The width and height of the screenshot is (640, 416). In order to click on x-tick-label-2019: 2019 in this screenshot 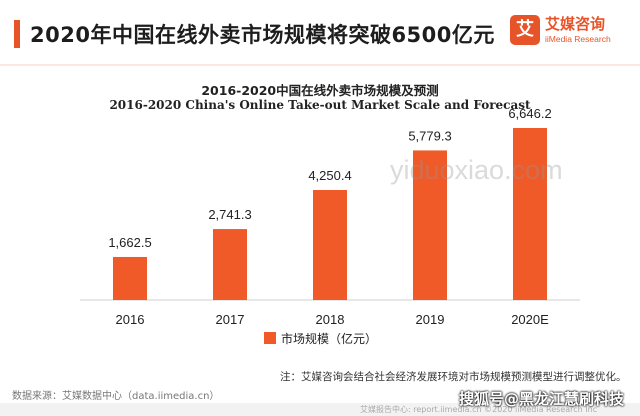, I will do `click(430, 319)`.